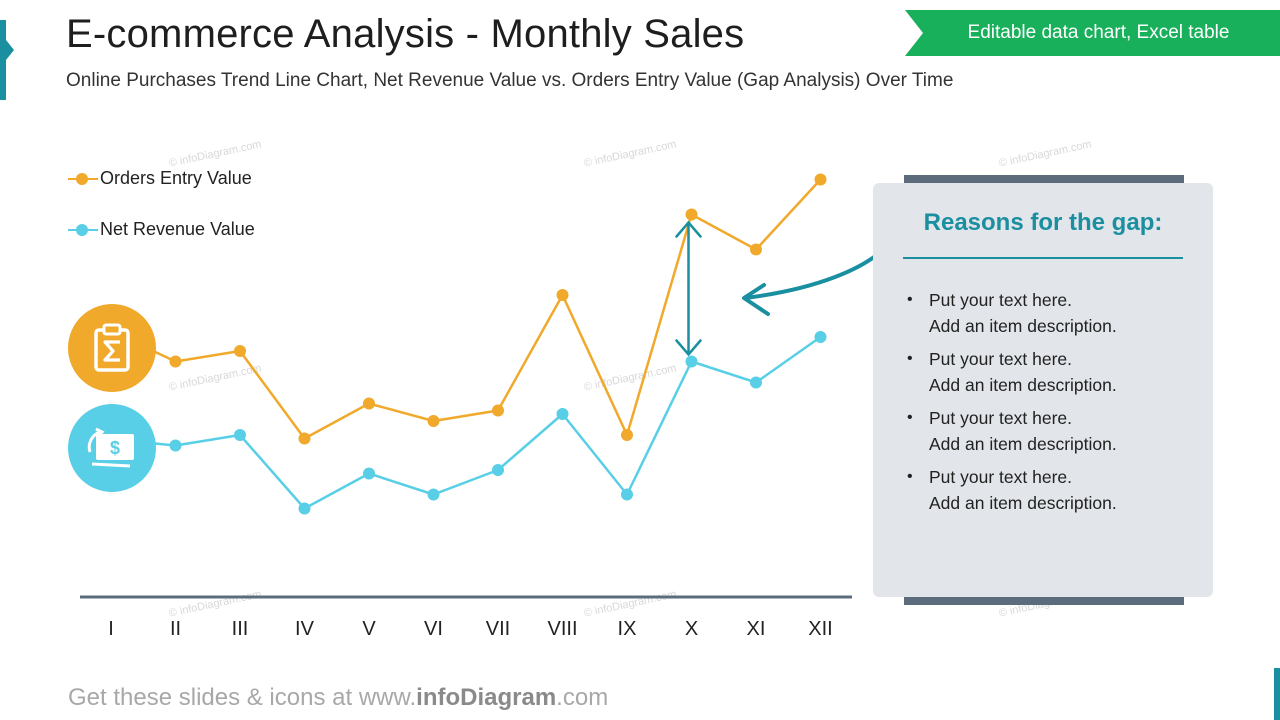 The height and width of the screenshot is (720, 1280). What do you see at coordinates (369, 629) in the screenshot?
I see `x-tick-label: V` at bounding box center [369, 629].